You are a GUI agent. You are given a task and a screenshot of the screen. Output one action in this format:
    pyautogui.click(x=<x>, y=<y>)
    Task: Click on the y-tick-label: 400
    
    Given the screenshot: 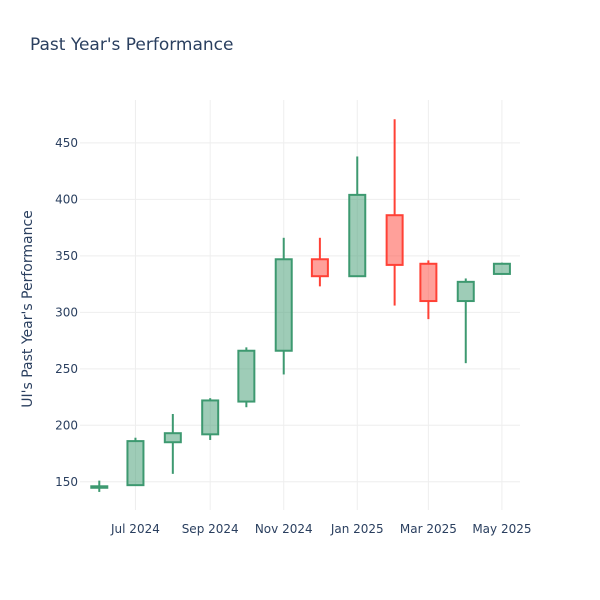 What is the action you would take?
    pyautogui.click(x=66, y=199)
    